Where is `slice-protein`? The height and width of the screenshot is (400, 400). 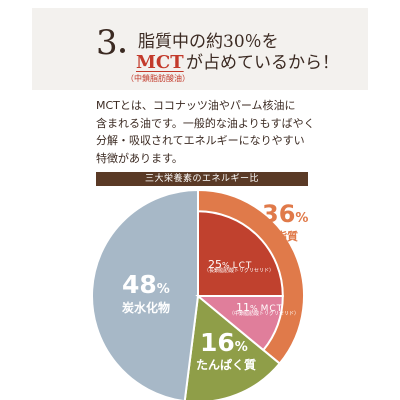
slice-protein is located at coordinates (232, 347).